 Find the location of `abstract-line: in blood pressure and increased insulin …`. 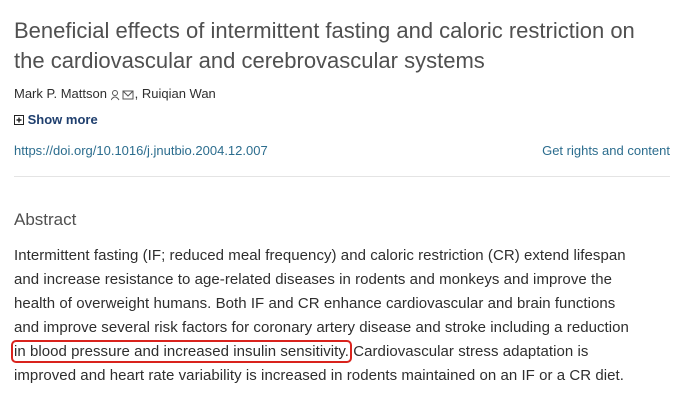

abstract-line: in blood pressure and increased insulin … is located at coordinates (299, 352).